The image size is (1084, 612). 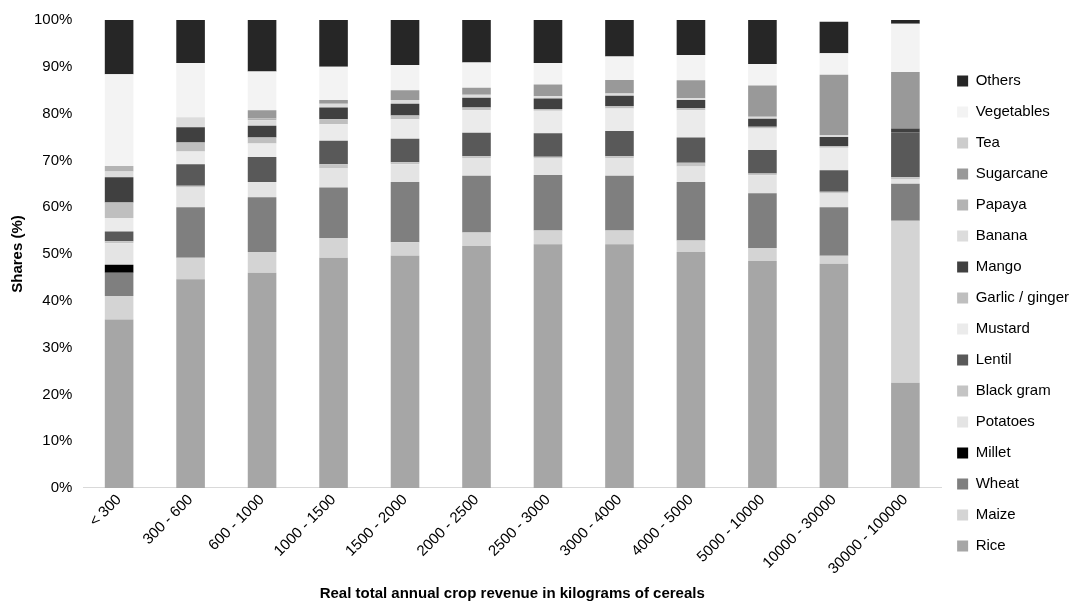 I want to click on legend-label: Banana, so click(x=1001, y=235).